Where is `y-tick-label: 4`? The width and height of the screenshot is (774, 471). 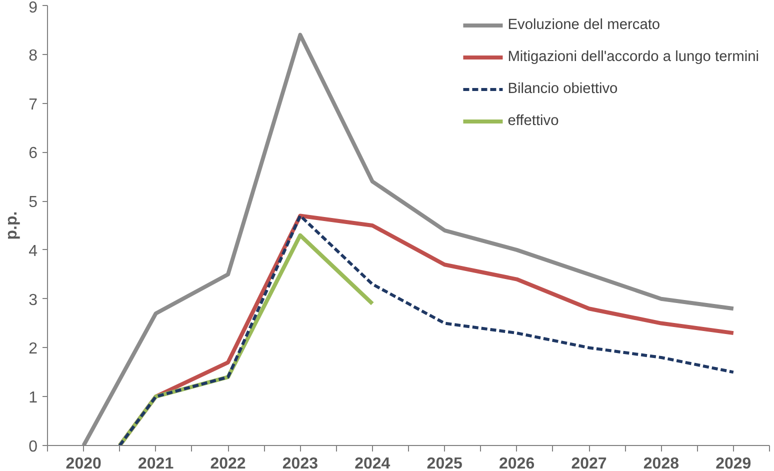
y-tick-label: 4 is located at coordinates (33, 251).